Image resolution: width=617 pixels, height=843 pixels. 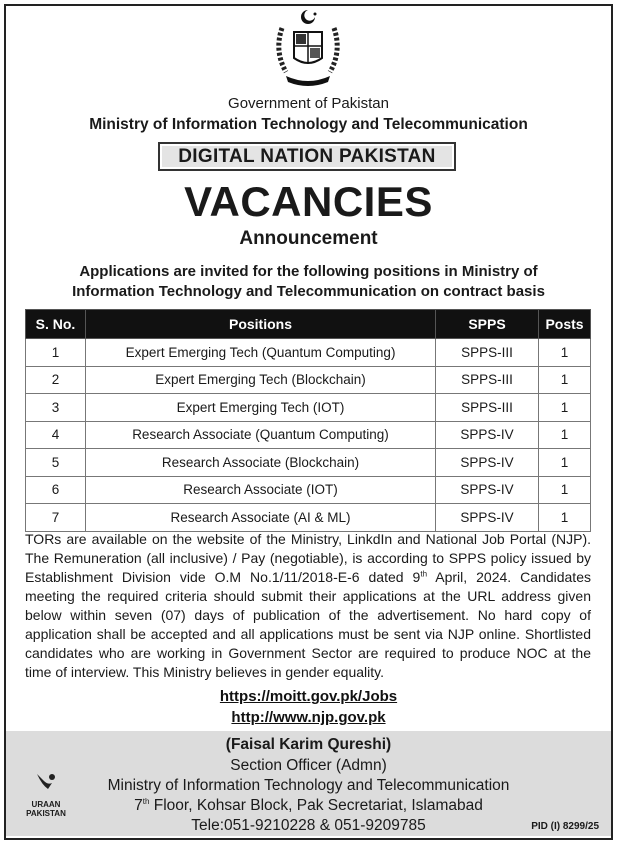 I want to click on njp-link: http://www.njp.gov.pk, so click(x=308, y=717).